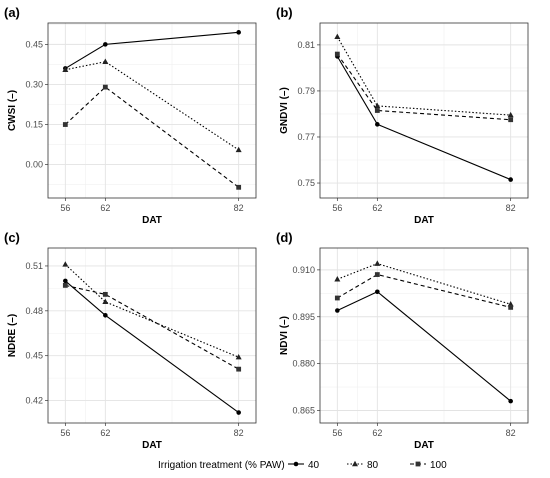 This screenshot has width=550, height=478. What do you see at coordinates (34, 125) in the screenshot?
I see `y-tick-label: 0.15` at bounding box center [34, 125].